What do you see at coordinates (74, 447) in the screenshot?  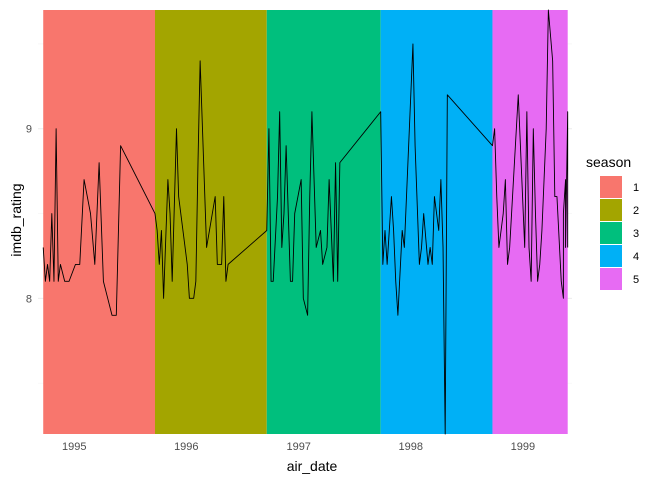 I see `x-tick-label: 1995` at bounding box center [74, 447].